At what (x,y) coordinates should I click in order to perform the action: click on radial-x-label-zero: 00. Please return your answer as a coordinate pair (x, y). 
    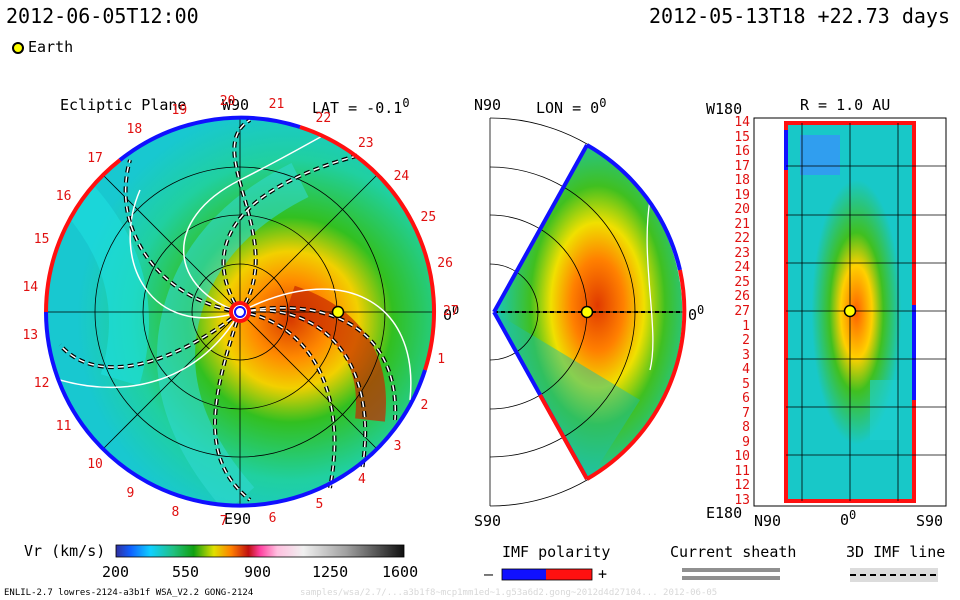
    Looking at the image, I should click on (848, 518).